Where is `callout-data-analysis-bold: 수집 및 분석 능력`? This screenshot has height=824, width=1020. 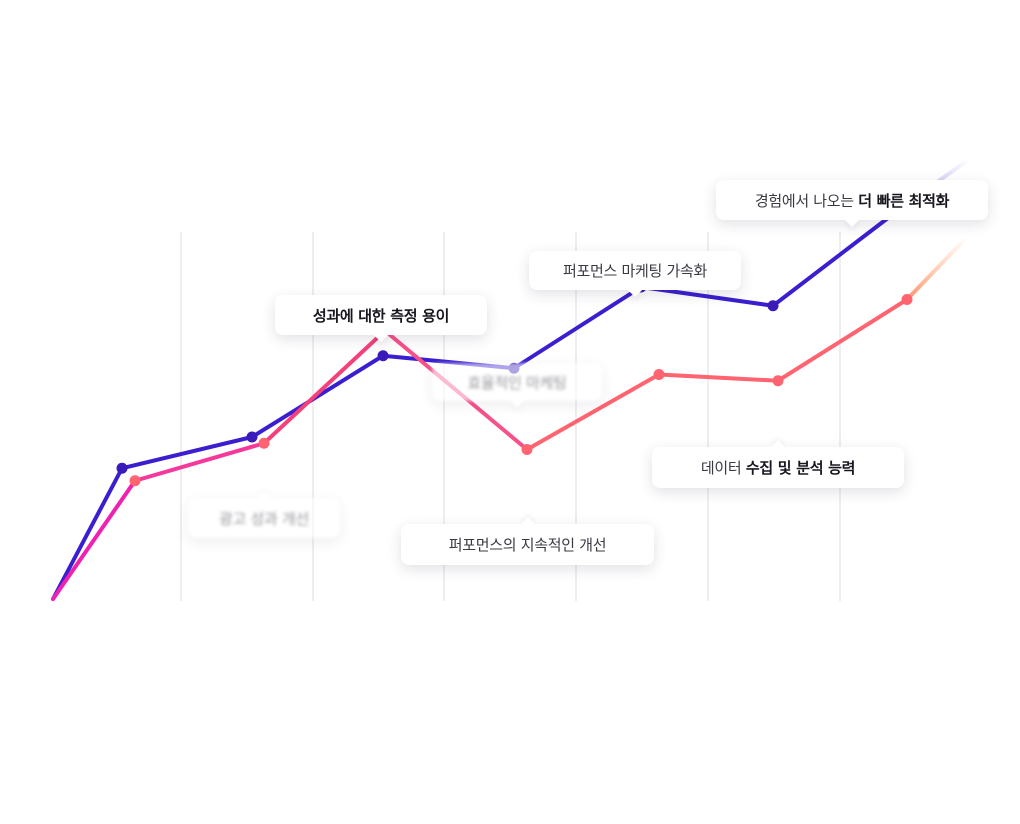
callout-data-analysis-bold: 수집 및 분석 능력 is located at coordinates (800, 468).